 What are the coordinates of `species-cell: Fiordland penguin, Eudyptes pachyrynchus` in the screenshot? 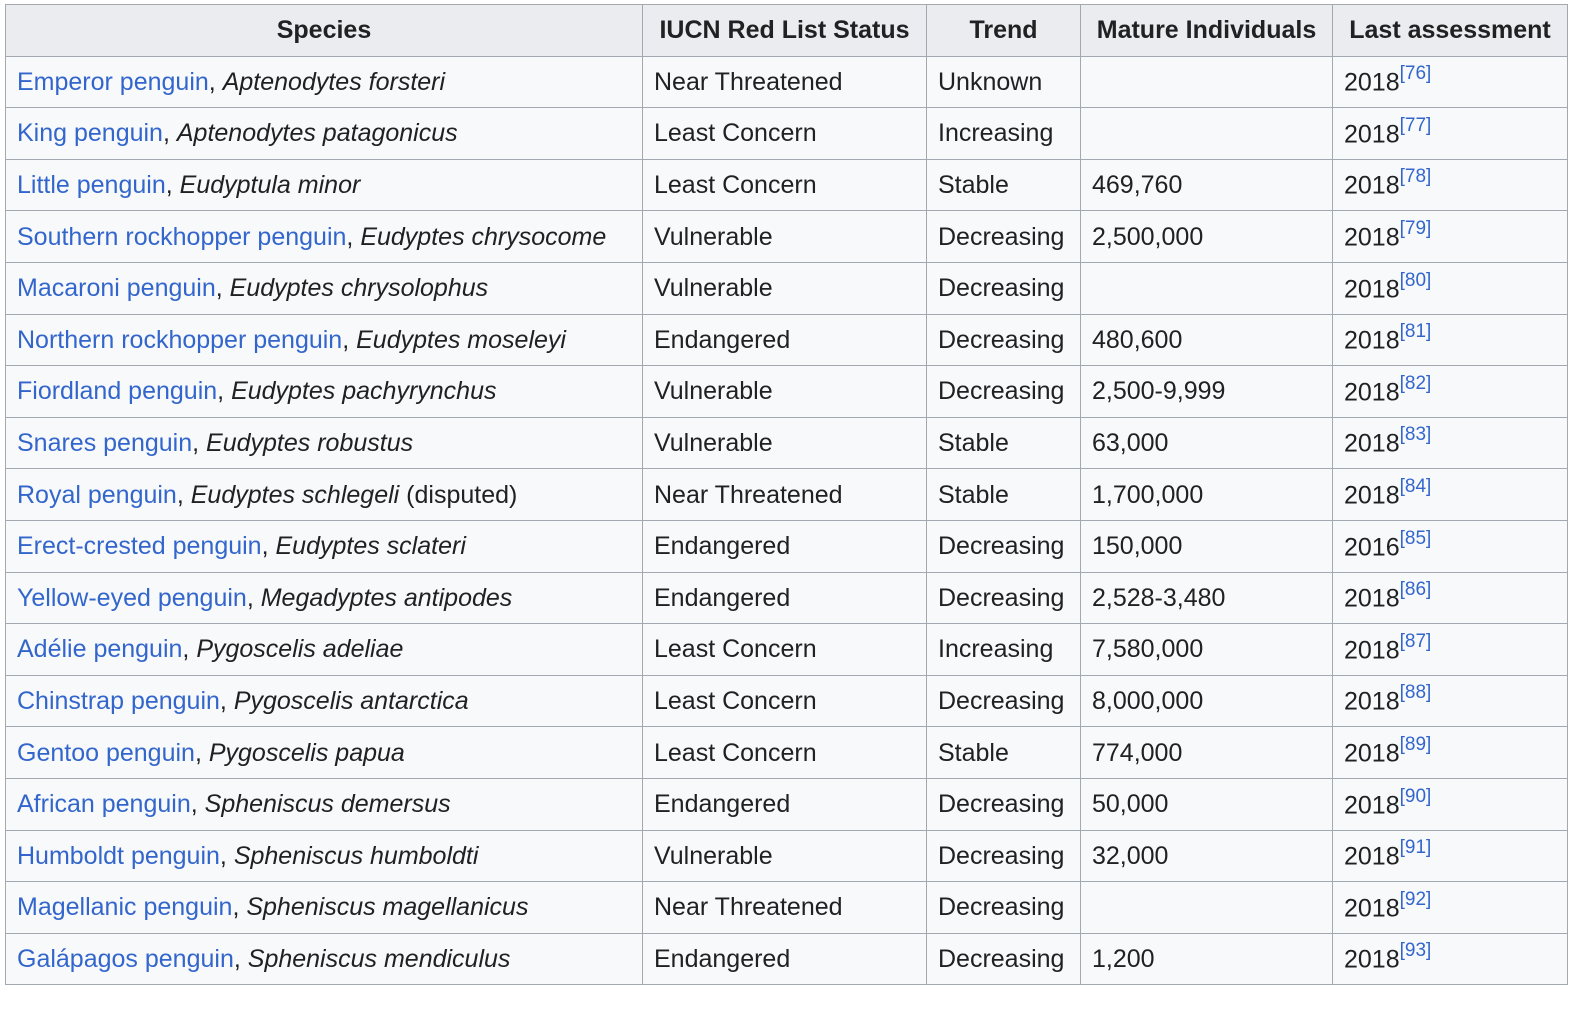 It's located at (324, 391).